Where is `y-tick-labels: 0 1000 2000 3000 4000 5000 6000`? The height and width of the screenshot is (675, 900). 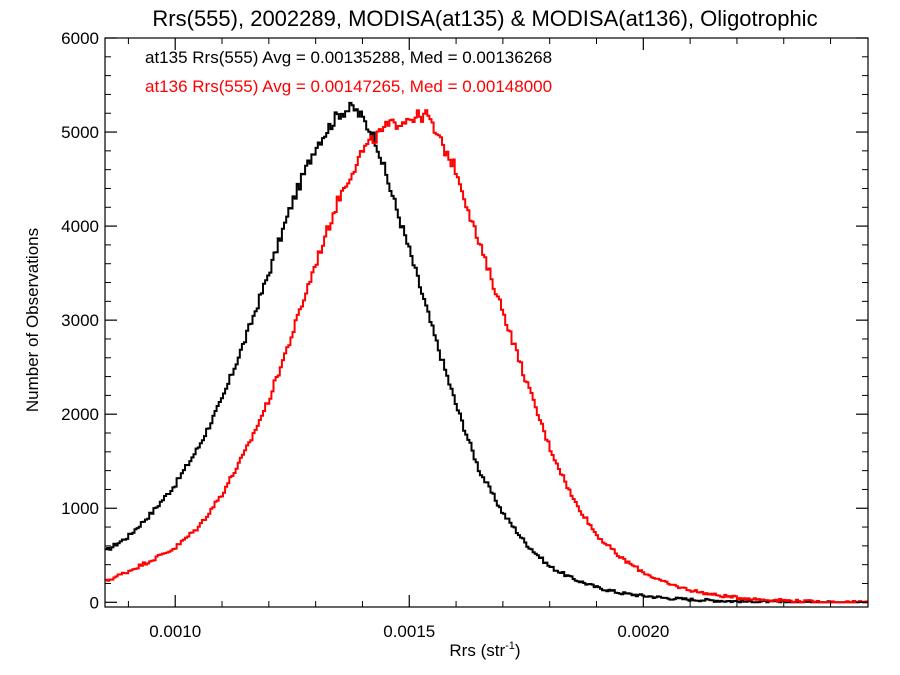 y-tick-labels: 0 1000 2000 3000 4000 5000 6000 is located at coordinates (80, 320).